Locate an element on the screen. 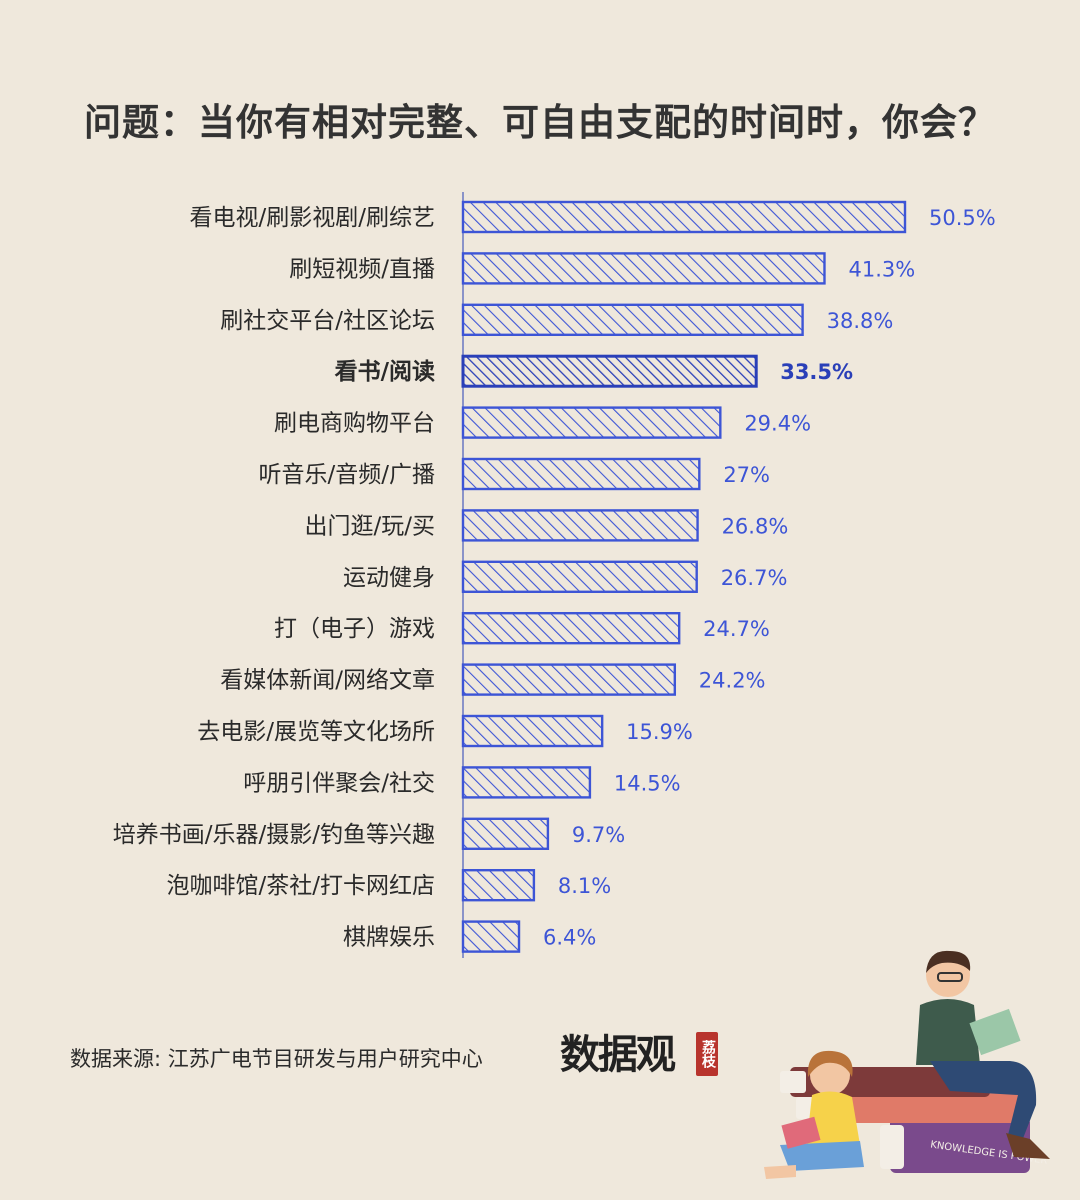 Image resolution: width=1080 pixels, height=1200 pixels. man-book is located at coordinates (995, 1032).